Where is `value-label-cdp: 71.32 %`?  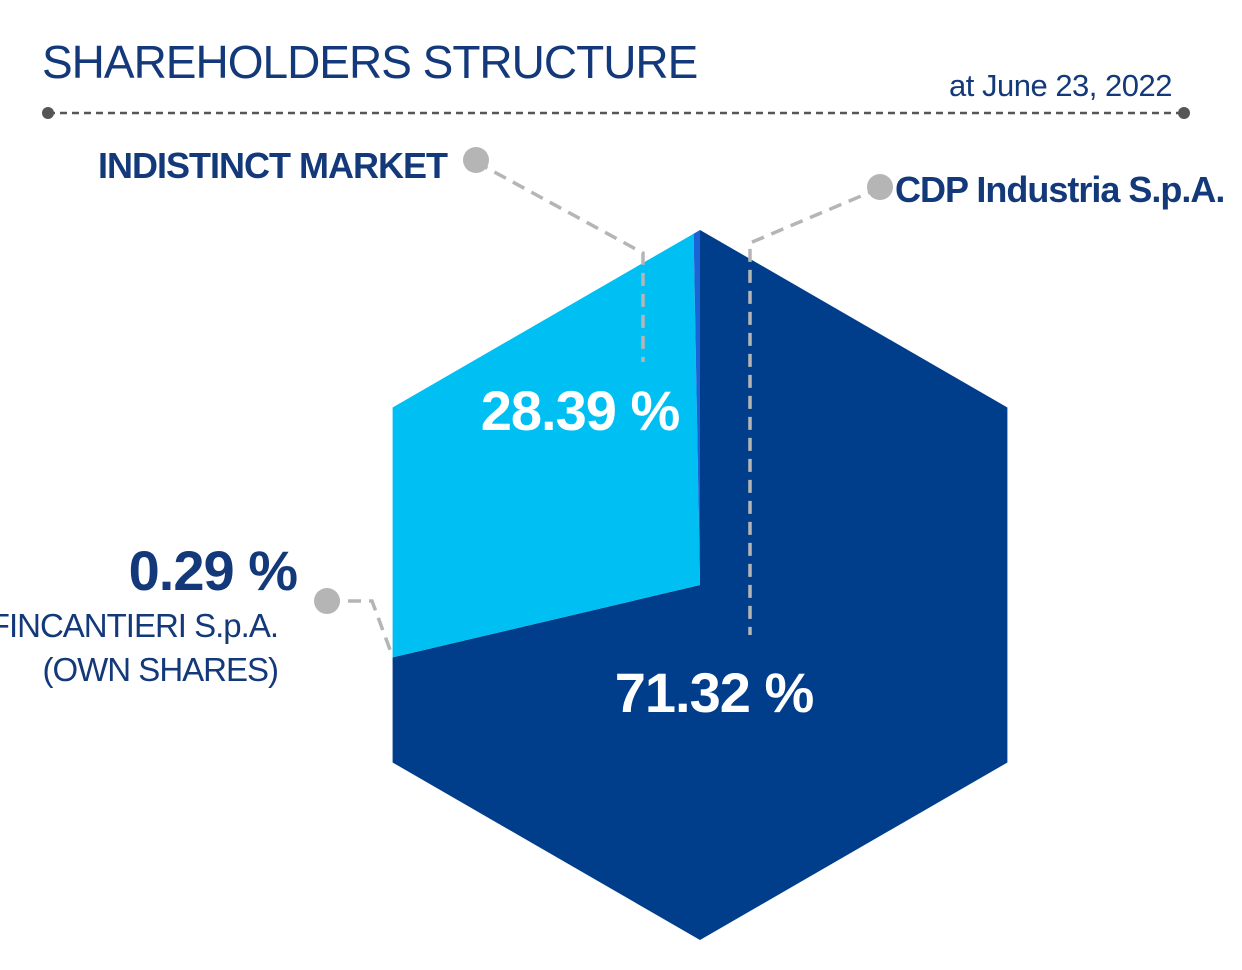
value-label-cdp: 71.32 % is located at coordinates (714, 692).